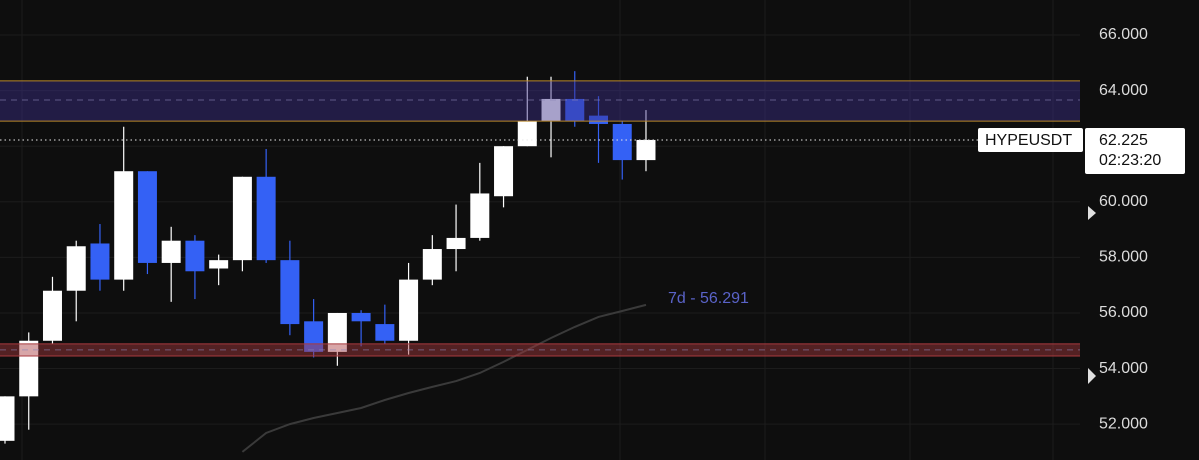  What do you see at coordinates (1135, 150) in the screenshot?
I see `price-badge` at bounding box center [1135, 150].